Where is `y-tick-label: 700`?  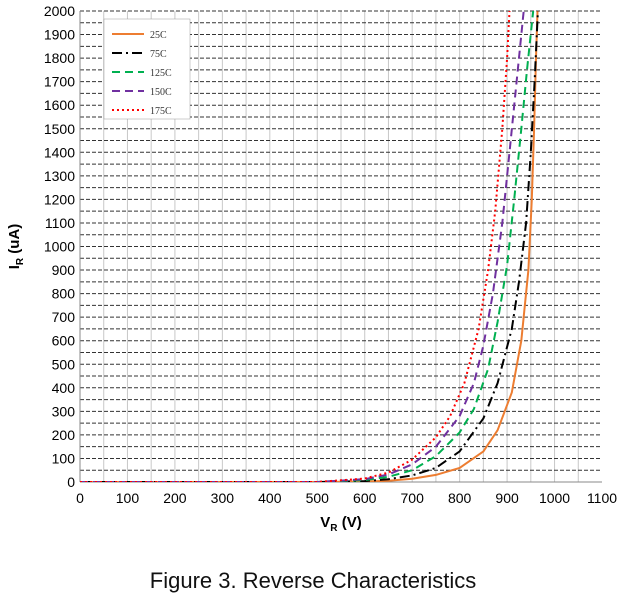 y-tick-label: 700 is located at coordinates (64, 317).